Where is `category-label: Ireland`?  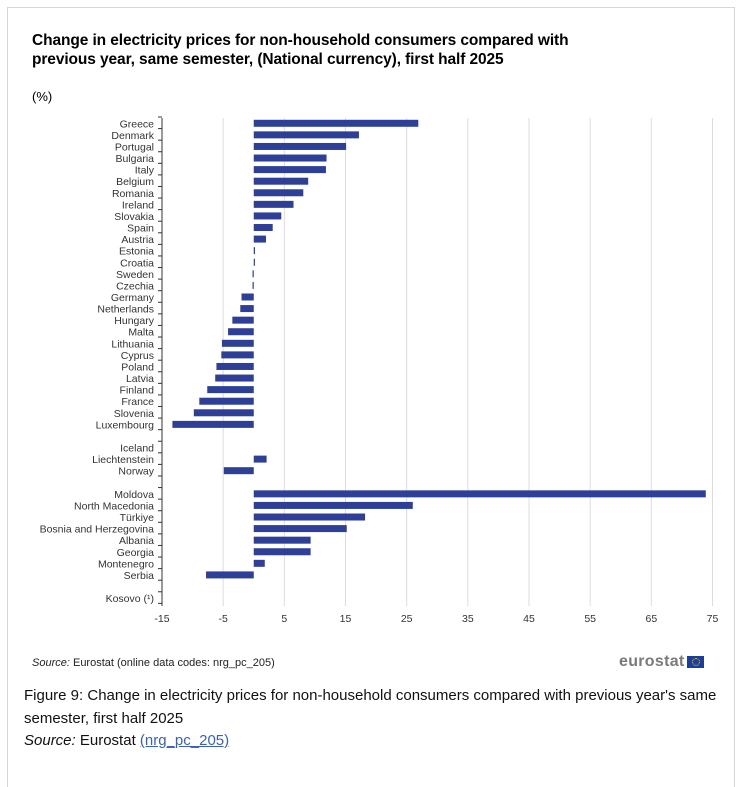 category-label: Ireland is located at coordinates (138, 205).